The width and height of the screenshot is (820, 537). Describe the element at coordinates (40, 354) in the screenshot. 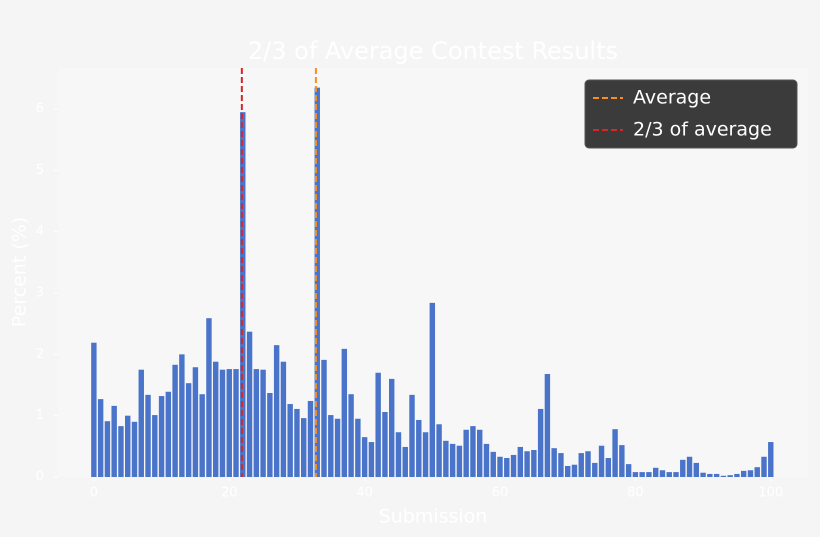

I see `y-tick-label: 2` at that location.